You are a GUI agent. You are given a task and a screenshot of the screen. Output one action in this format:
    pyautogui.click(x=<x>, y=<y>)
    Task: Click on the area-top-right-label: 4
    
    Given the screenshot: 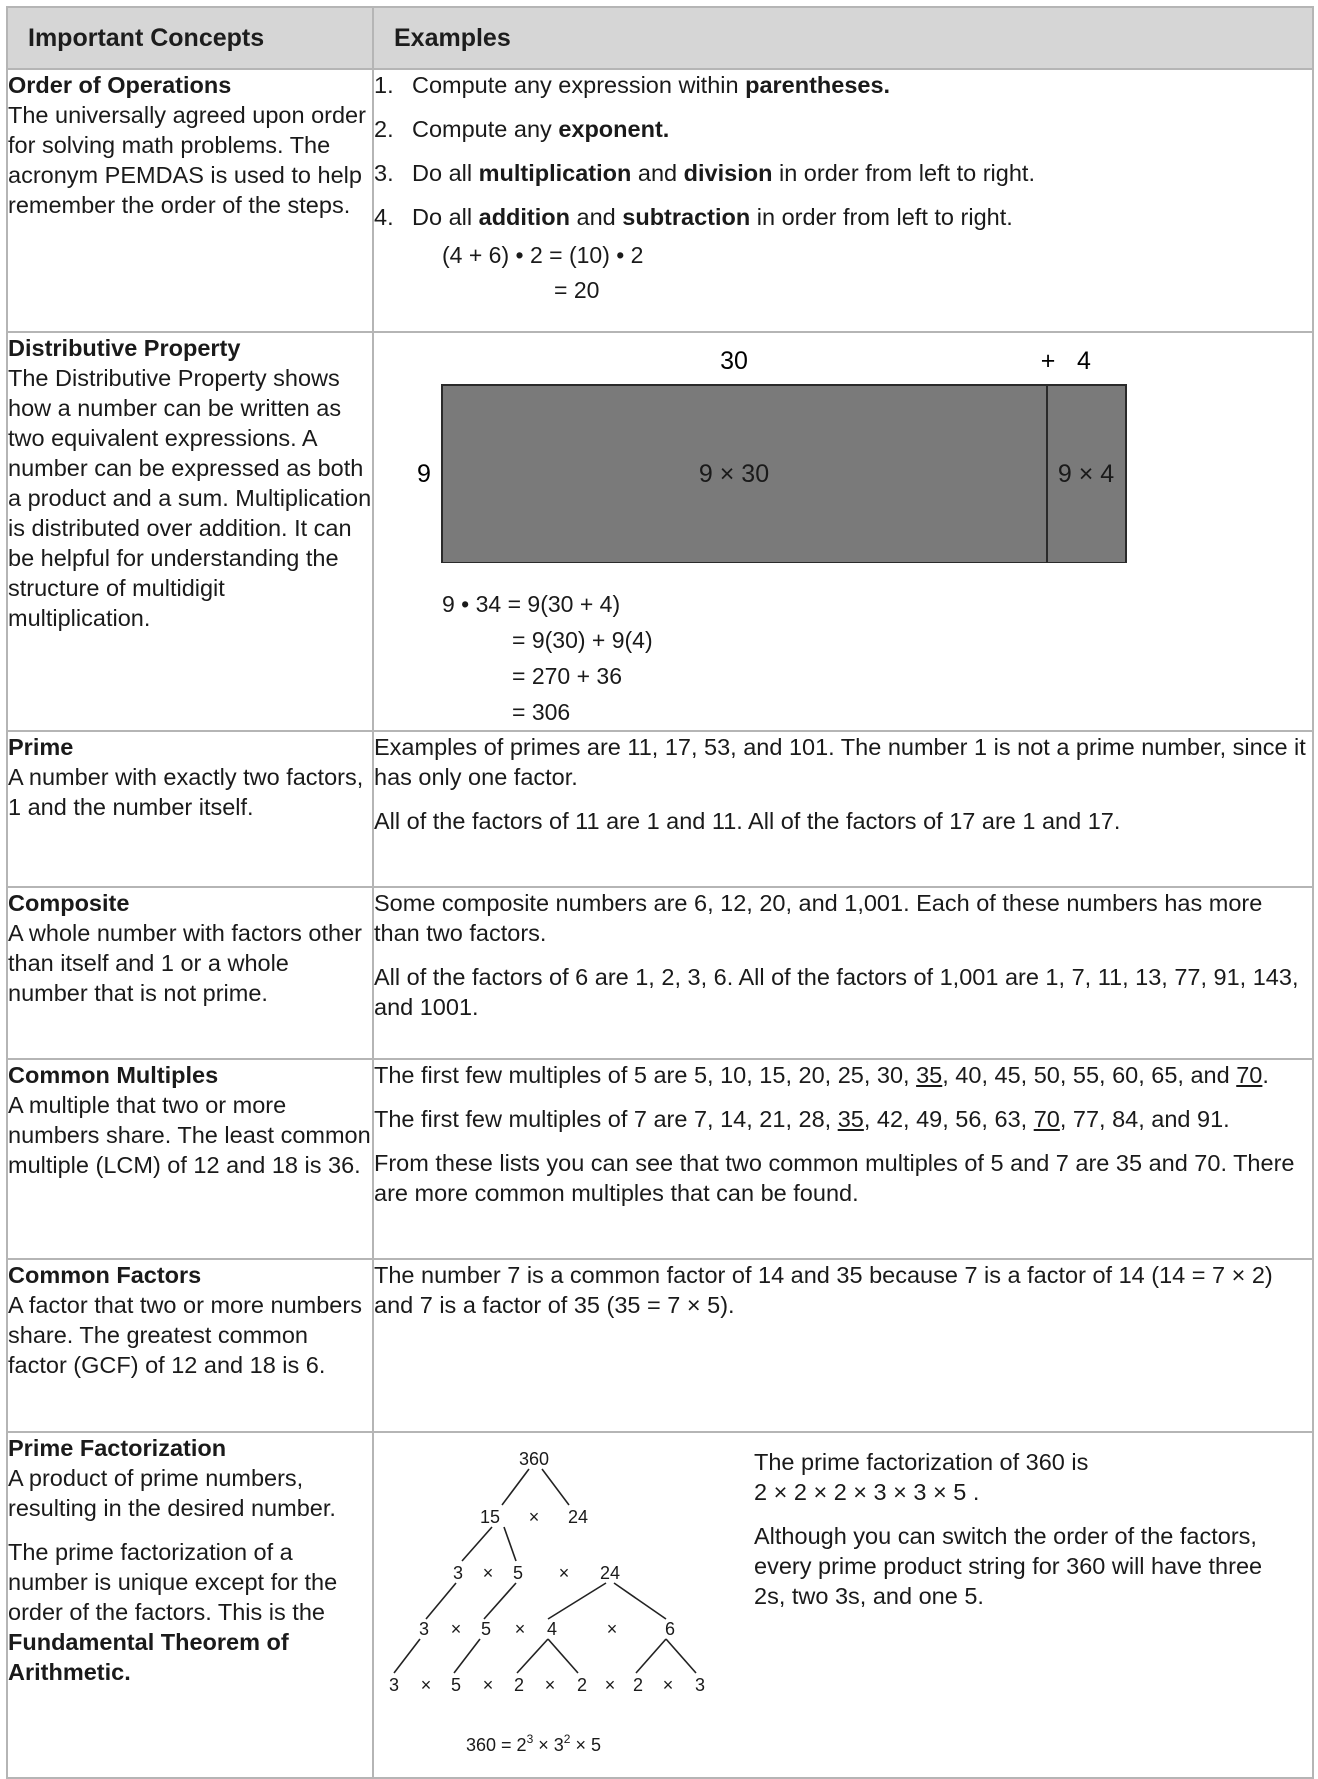 What is the action you would take?
    pyautogui.click(x=1084, y=361)
    